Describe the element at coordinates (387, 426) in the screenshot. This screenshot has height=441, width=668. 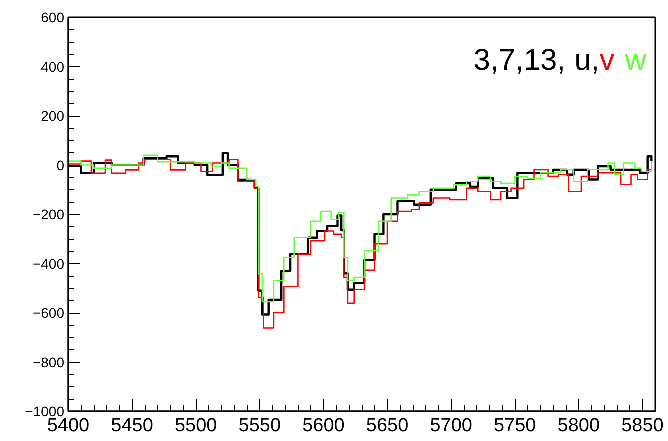
I see `x-tick-label: 5650` at that location.